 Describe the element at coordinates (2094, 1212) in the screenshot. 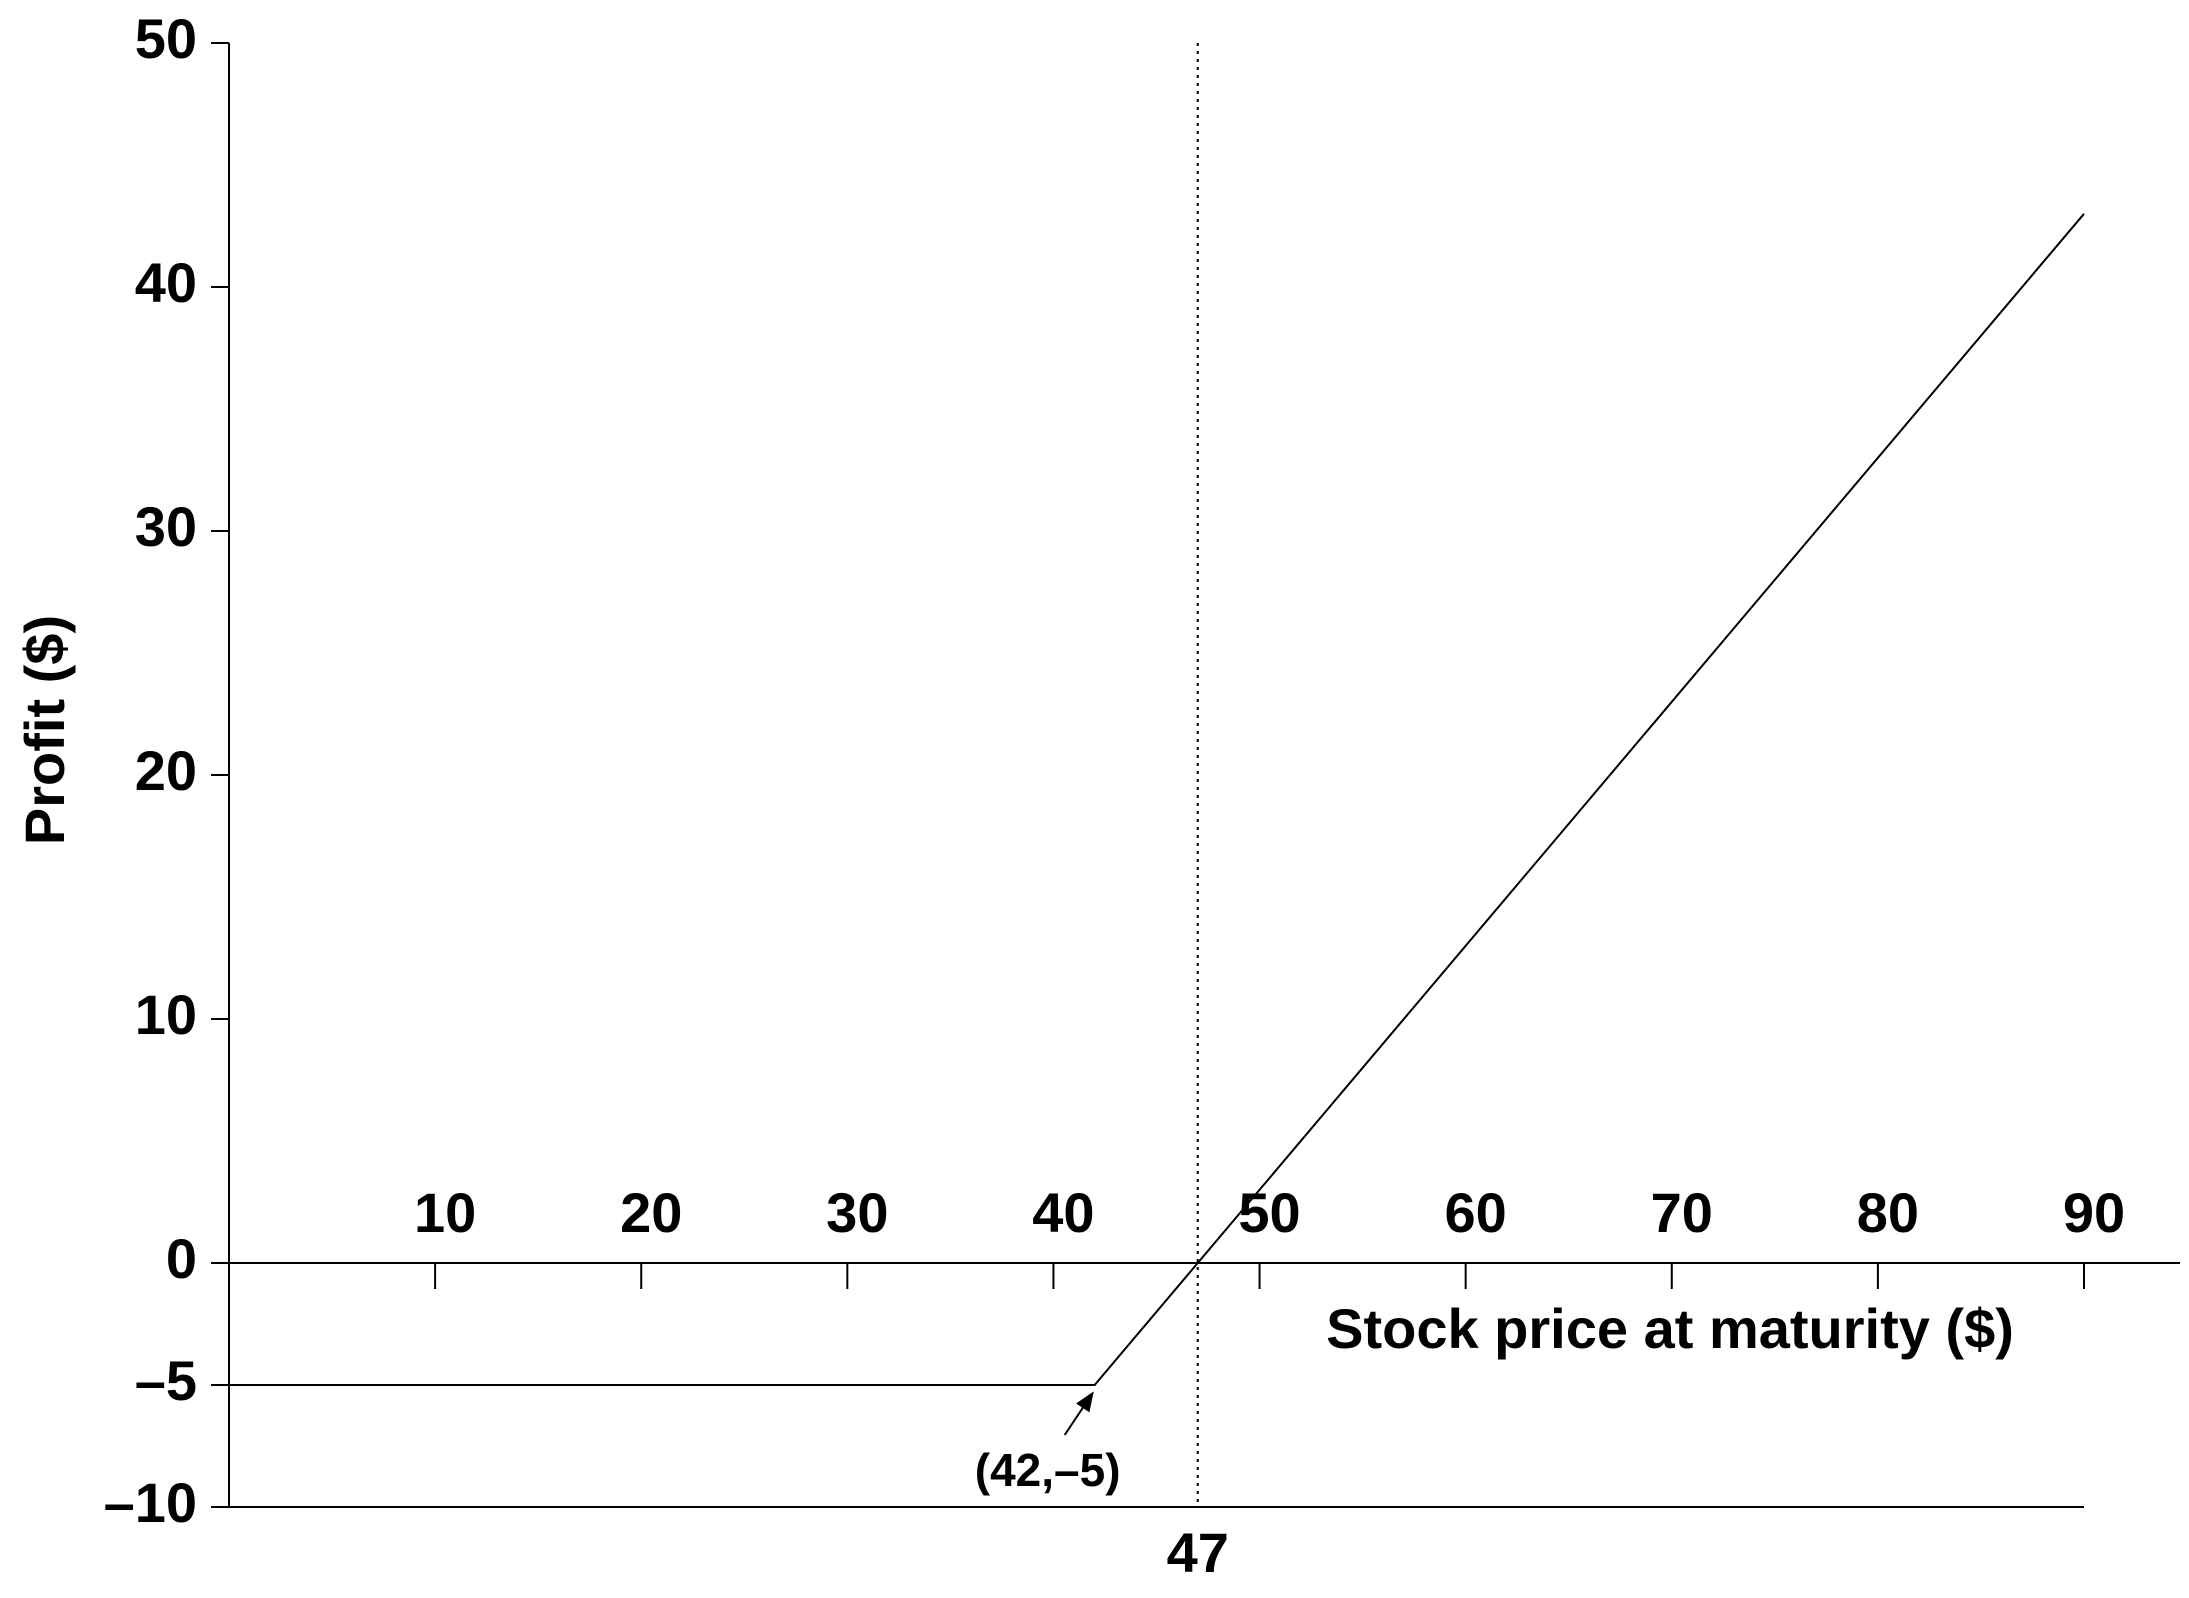

I see `x-tick-label: 90` at that location.